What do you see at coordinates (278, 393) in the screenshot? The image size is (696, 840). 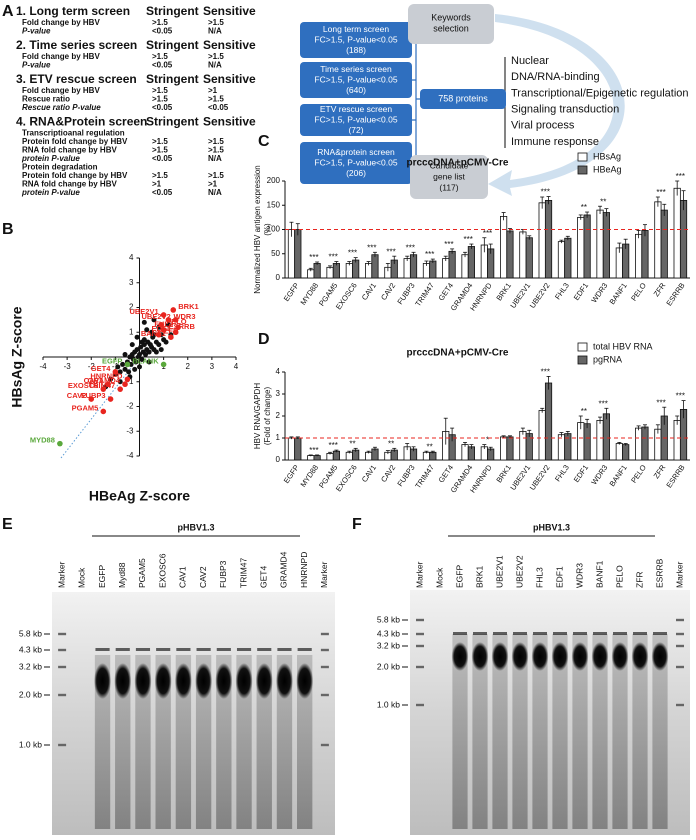 I see `y-tick-label: 3` at bounding box center [278, 393].